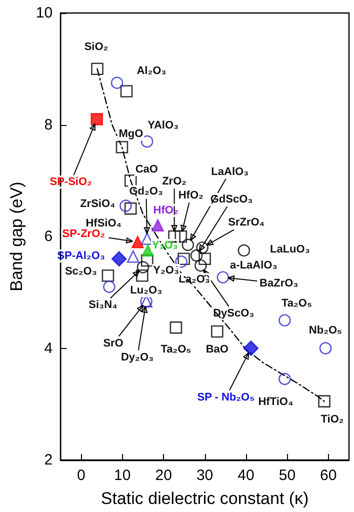 This screenshot has height=512, width=354. What do you see at coordinates (103, 305) in the screenshot?
I see `annotation: Si₃N₄` at bounding box center [103, 305].